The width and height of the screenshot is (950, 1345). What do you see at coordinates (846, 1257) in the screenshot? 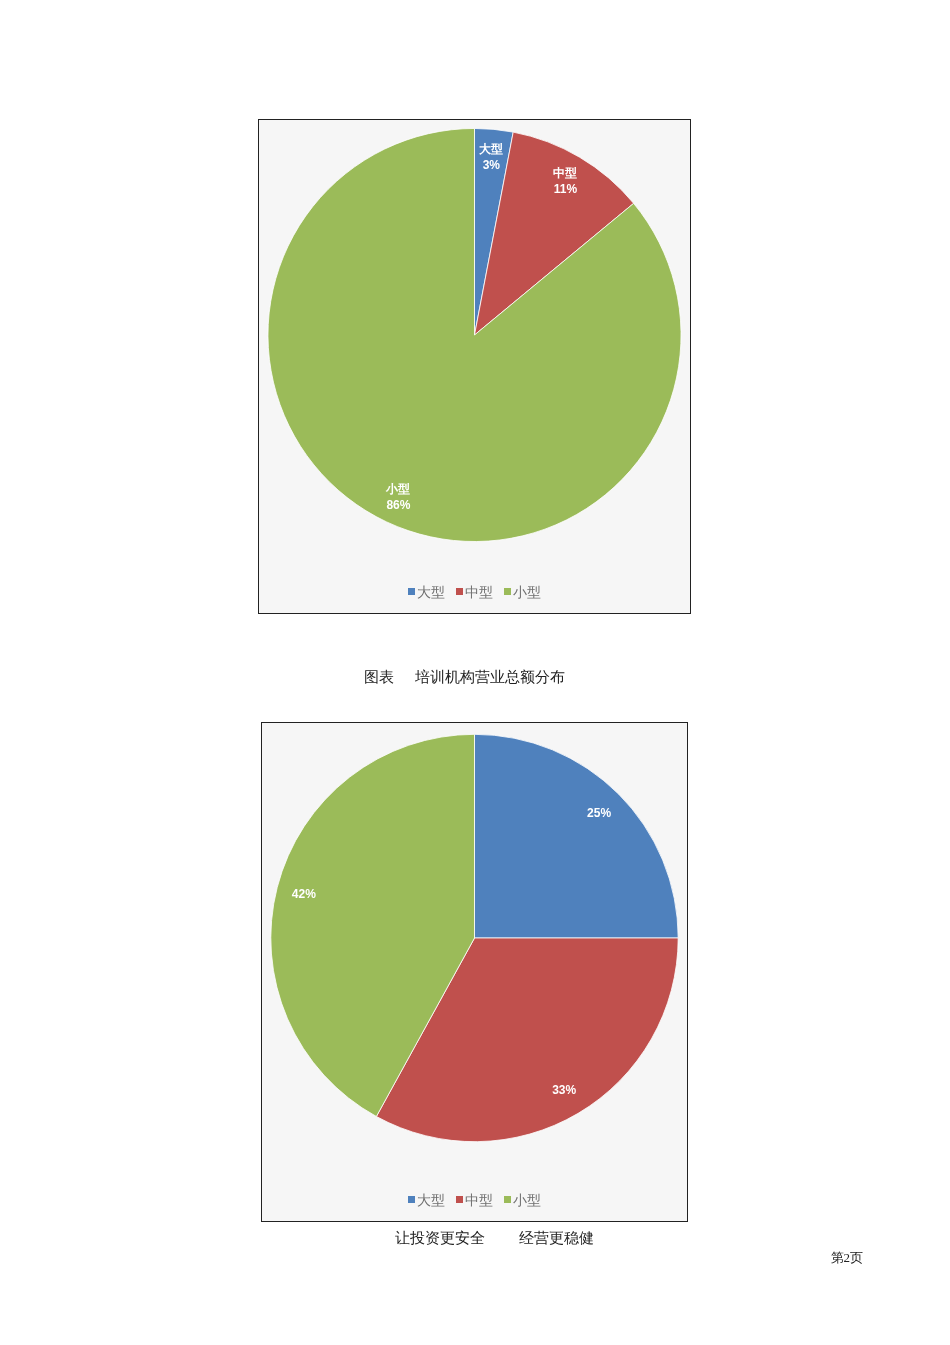
I see `text: 第2页` at bounding box center [846, 1257].